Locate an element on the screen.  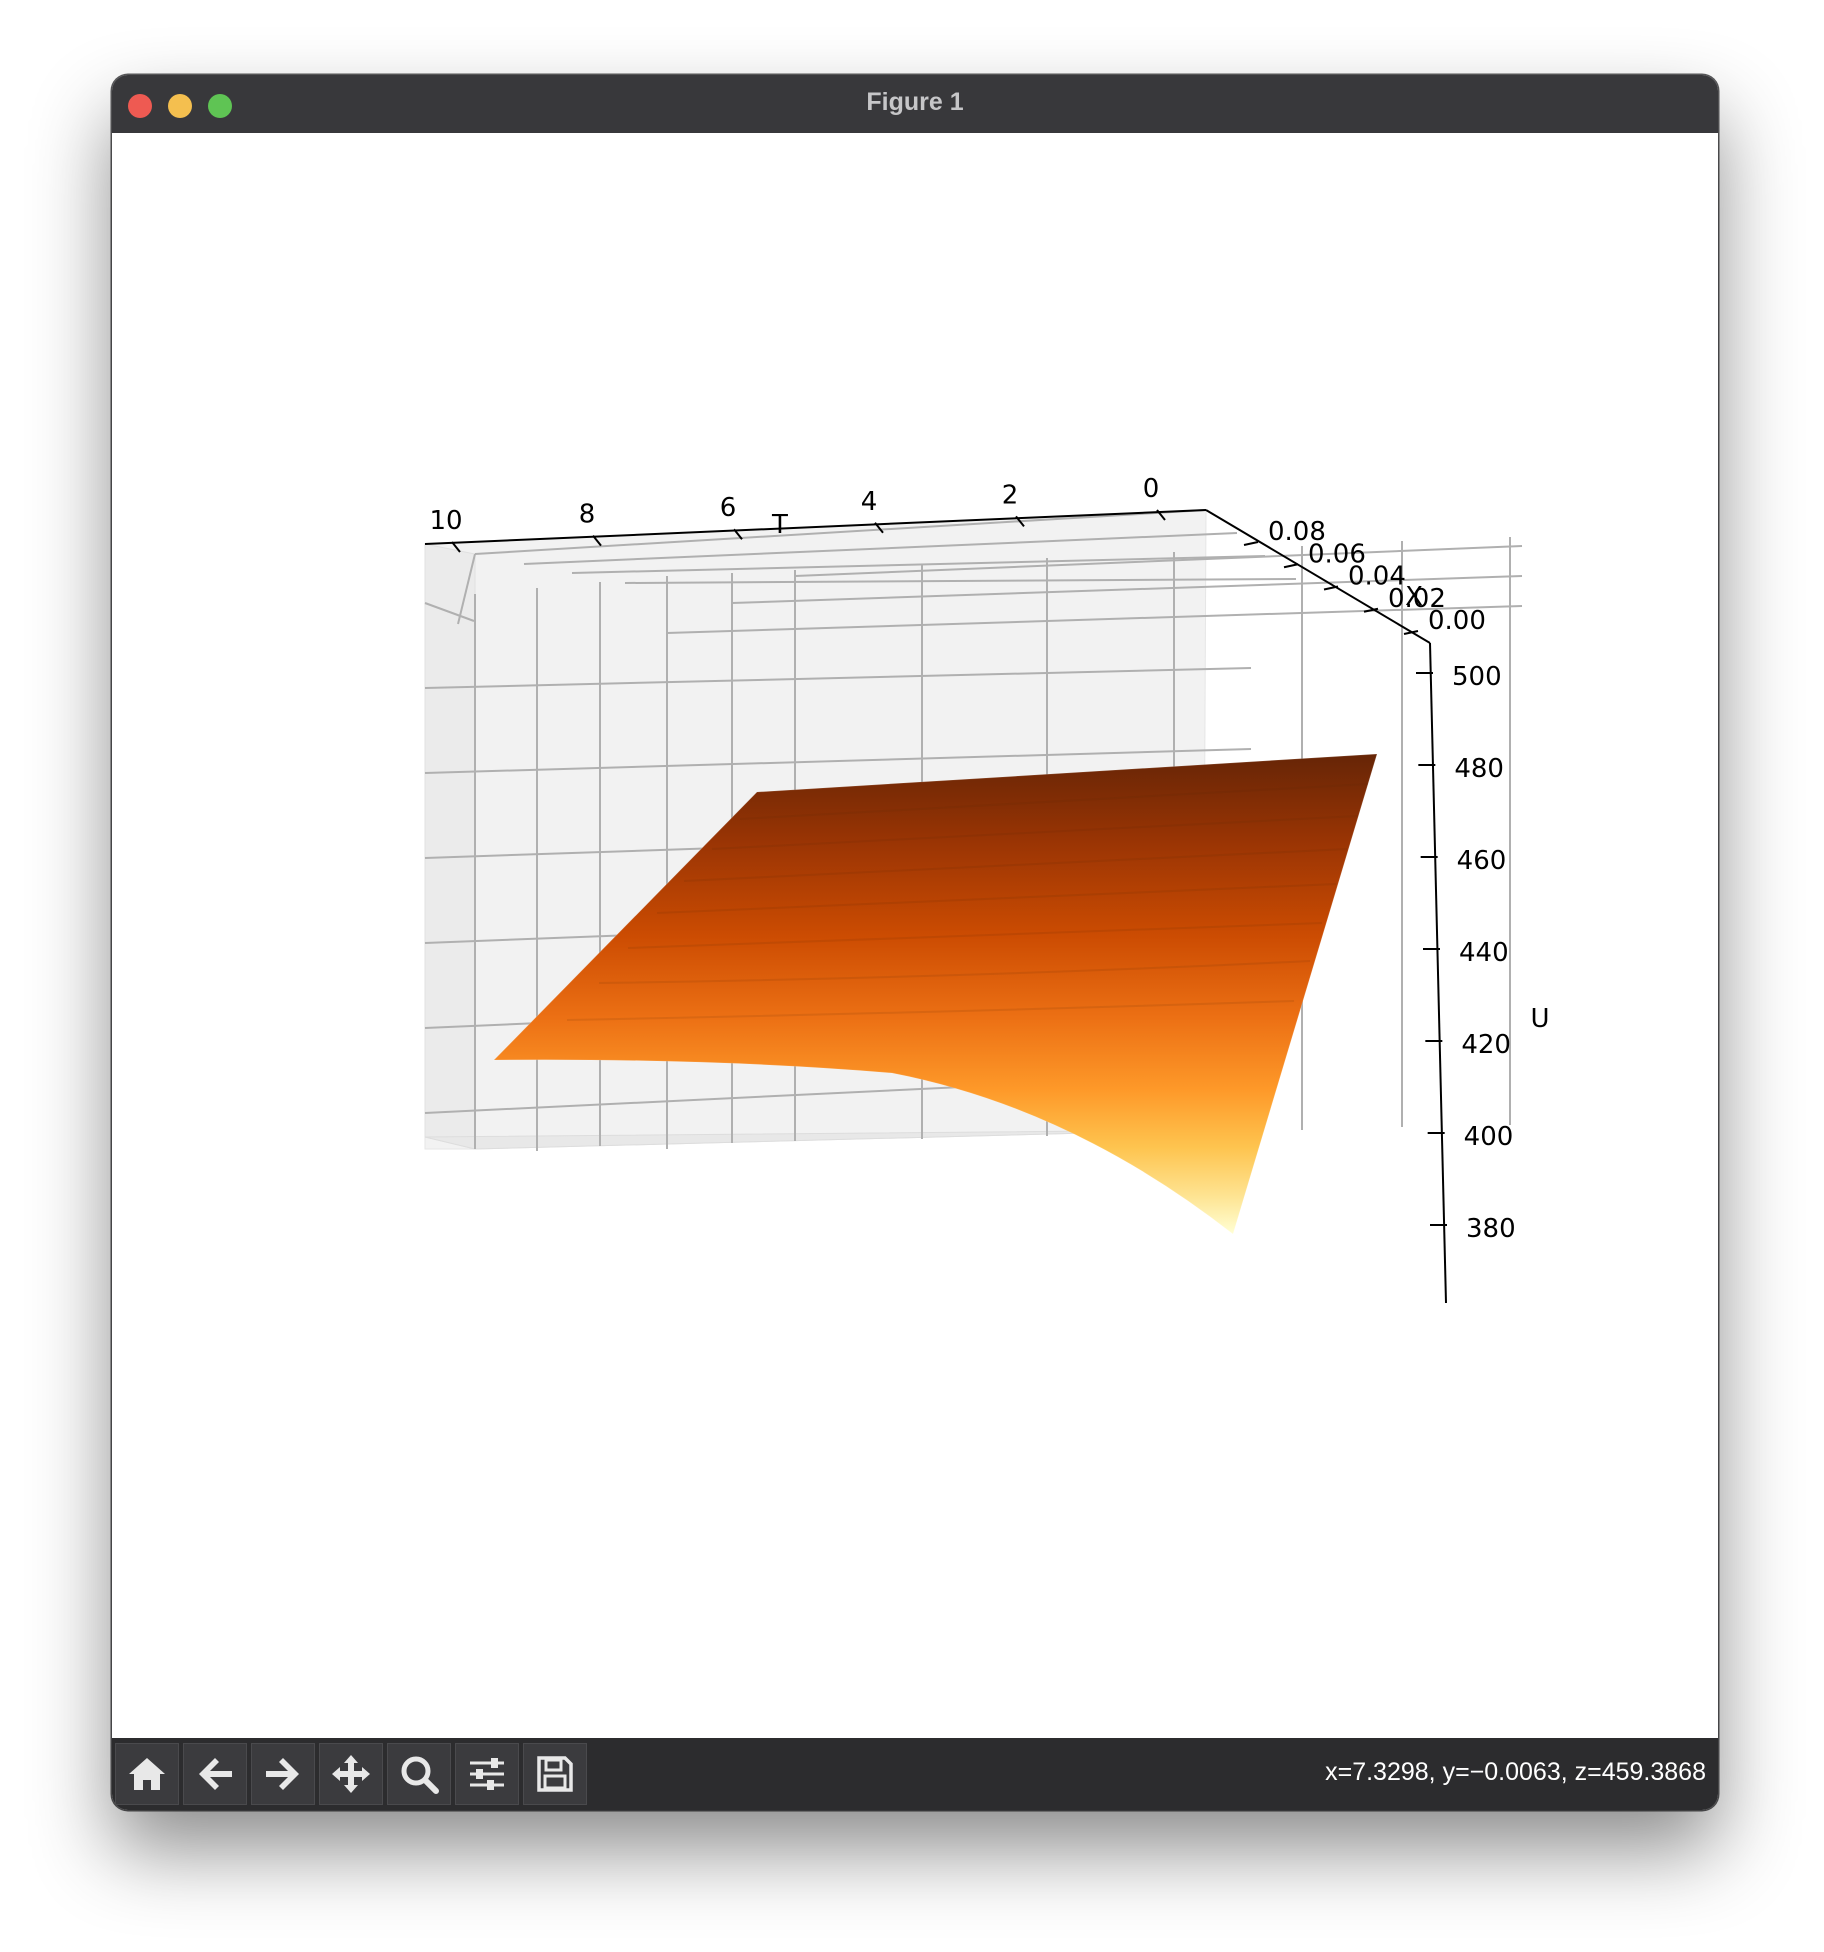
navigation-toolbar: x=7.3298, y=−0.0063, z=459.3868 is located at coordinates (915, 1774).